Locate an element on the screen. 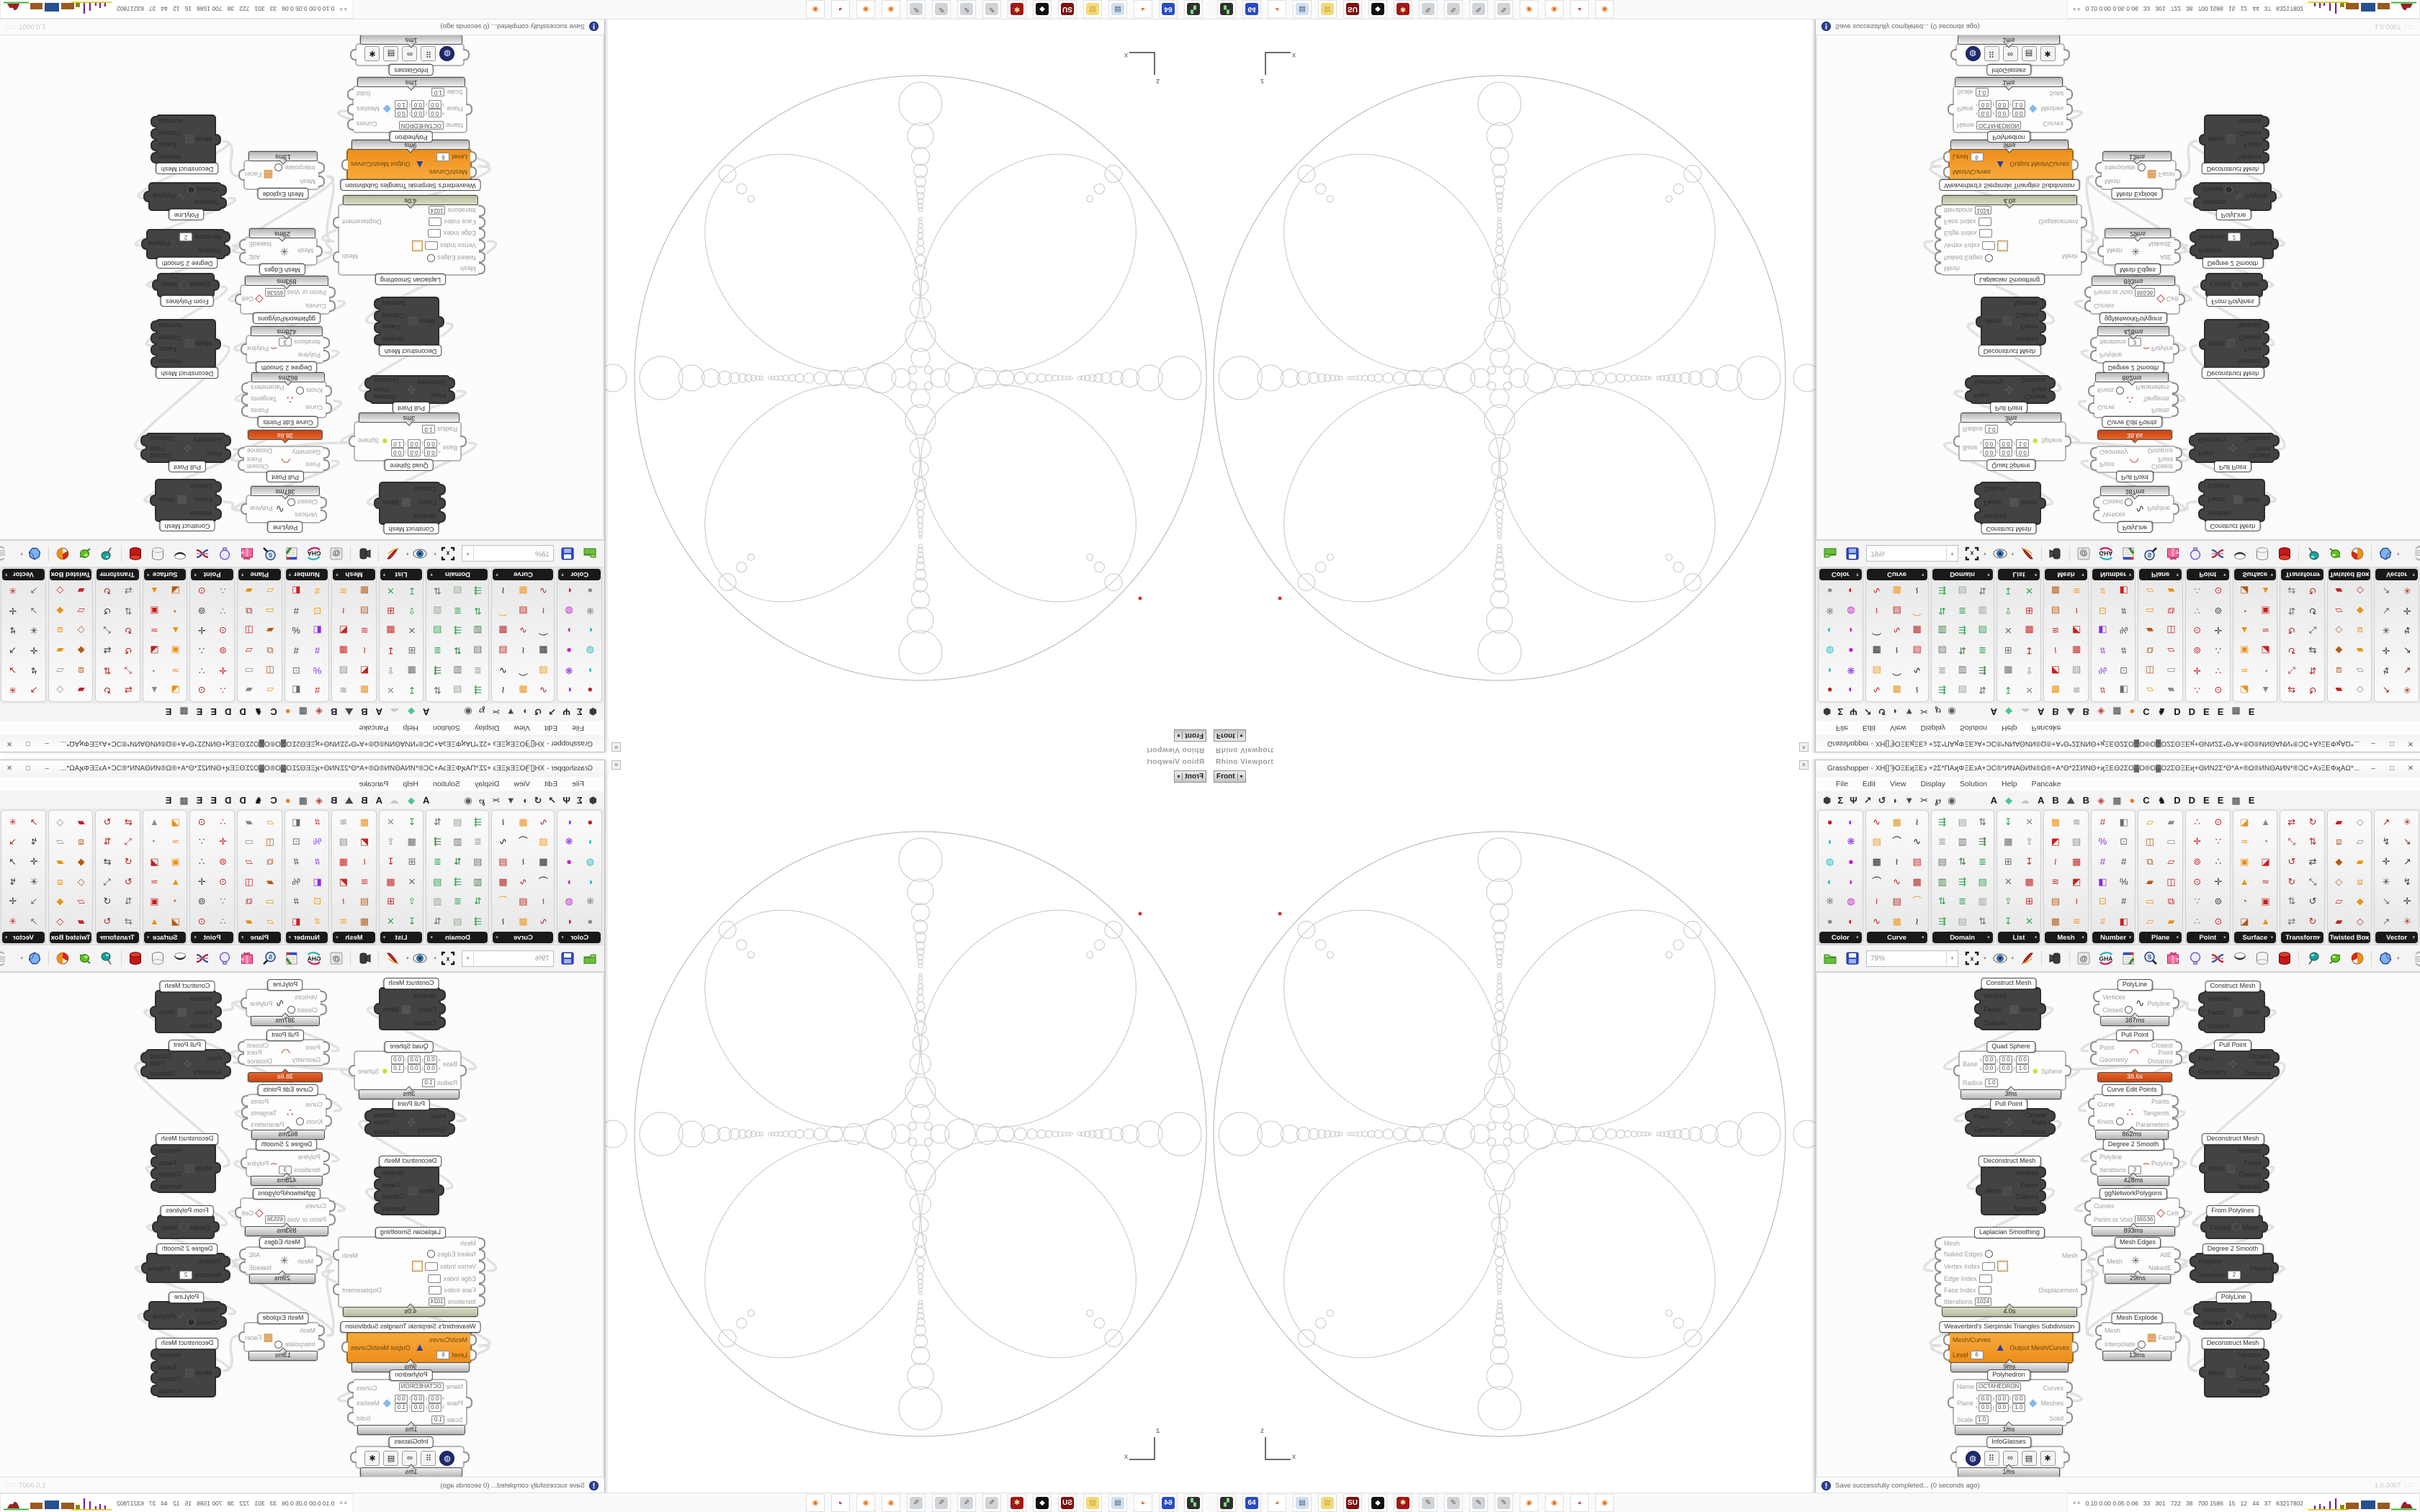  close-button: ✕ is located at coordinates (2410, 744).